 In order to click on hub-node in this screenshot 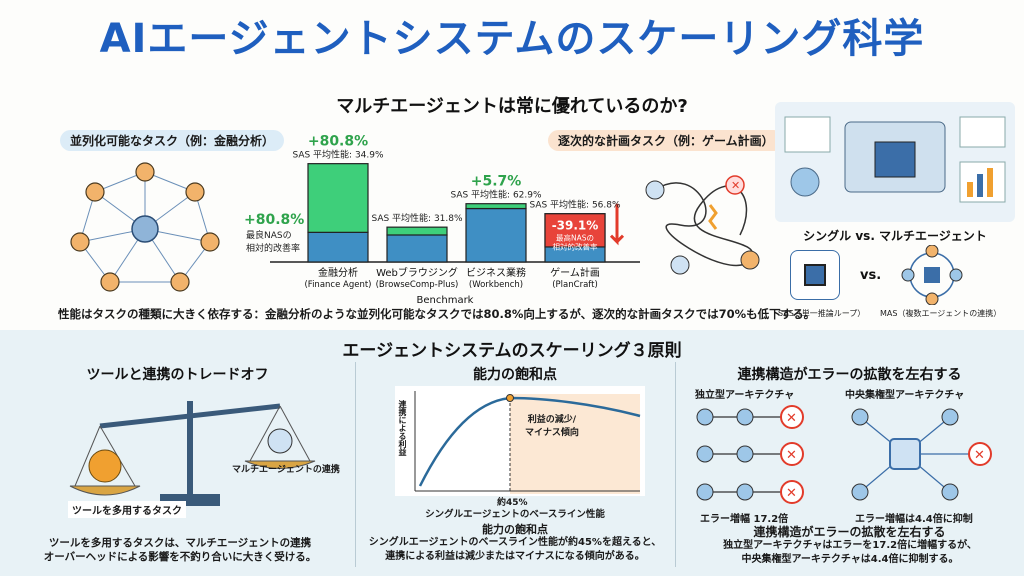, I will do `click(145, 229)`.